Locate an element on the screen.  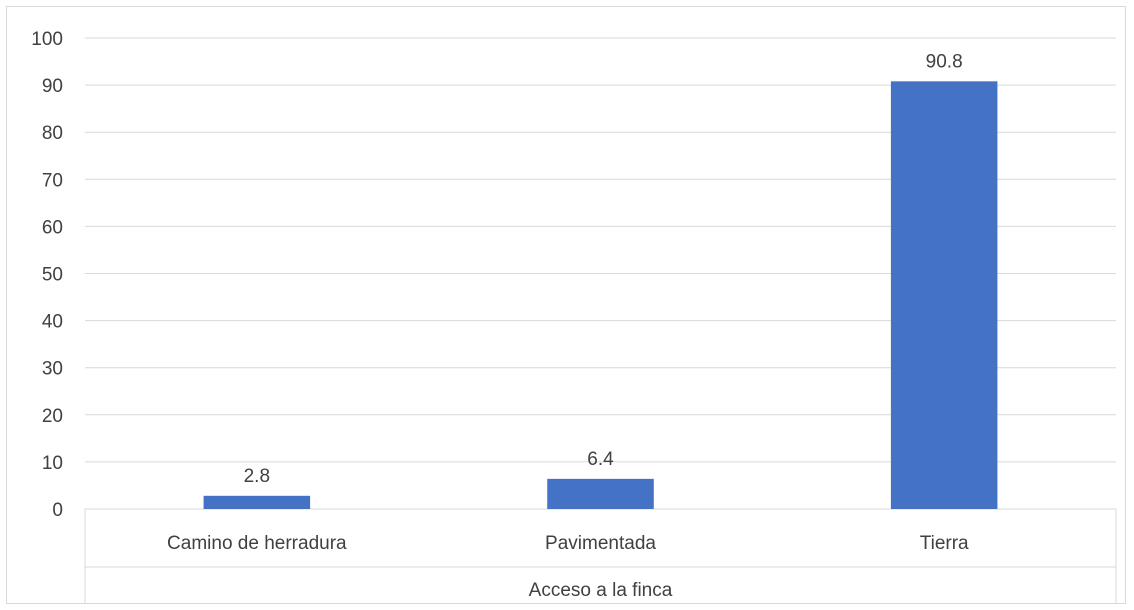
y-tick-label: 10 is located at coordinates (52, 463).